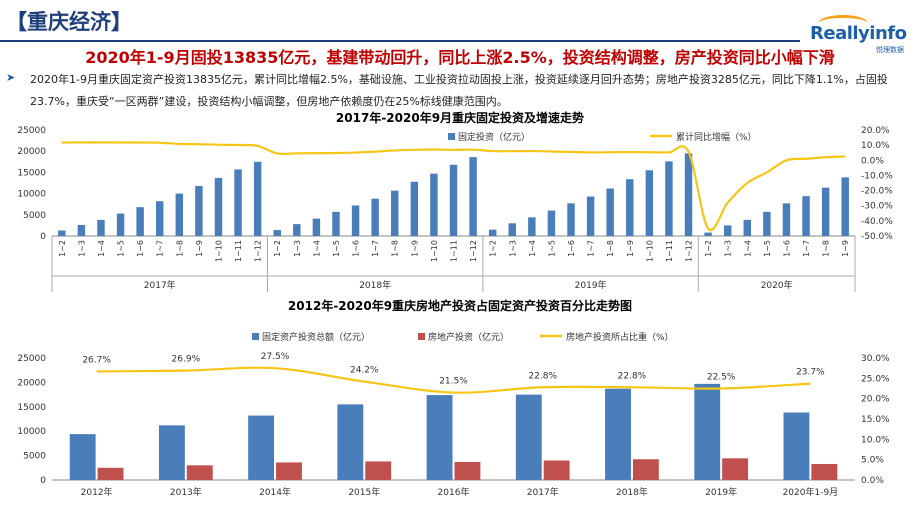 The width and height of the screenshot is (920, 518). Describe the element at coordinates (806, 248) in the screenshot. I see `chart1-x-tick: 1~7` at that location.